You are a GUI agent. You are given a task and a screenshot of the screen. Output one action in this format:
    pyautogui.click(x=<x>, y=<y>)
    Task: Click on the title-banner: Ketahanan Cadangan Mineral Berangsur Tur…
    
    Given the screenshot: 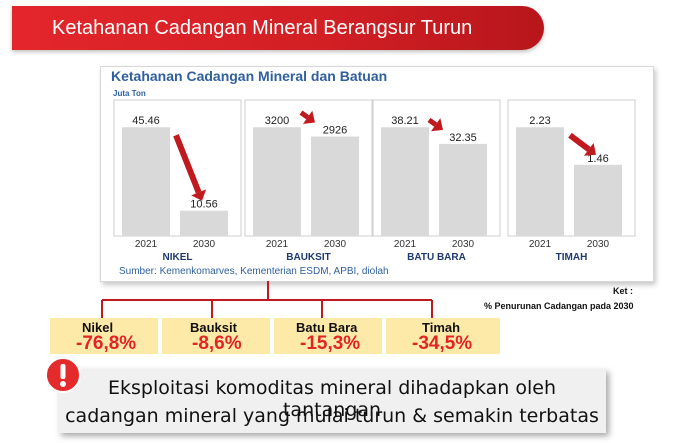 What is the action you would take?
    pyautogui.click(x=278, y=28)
    